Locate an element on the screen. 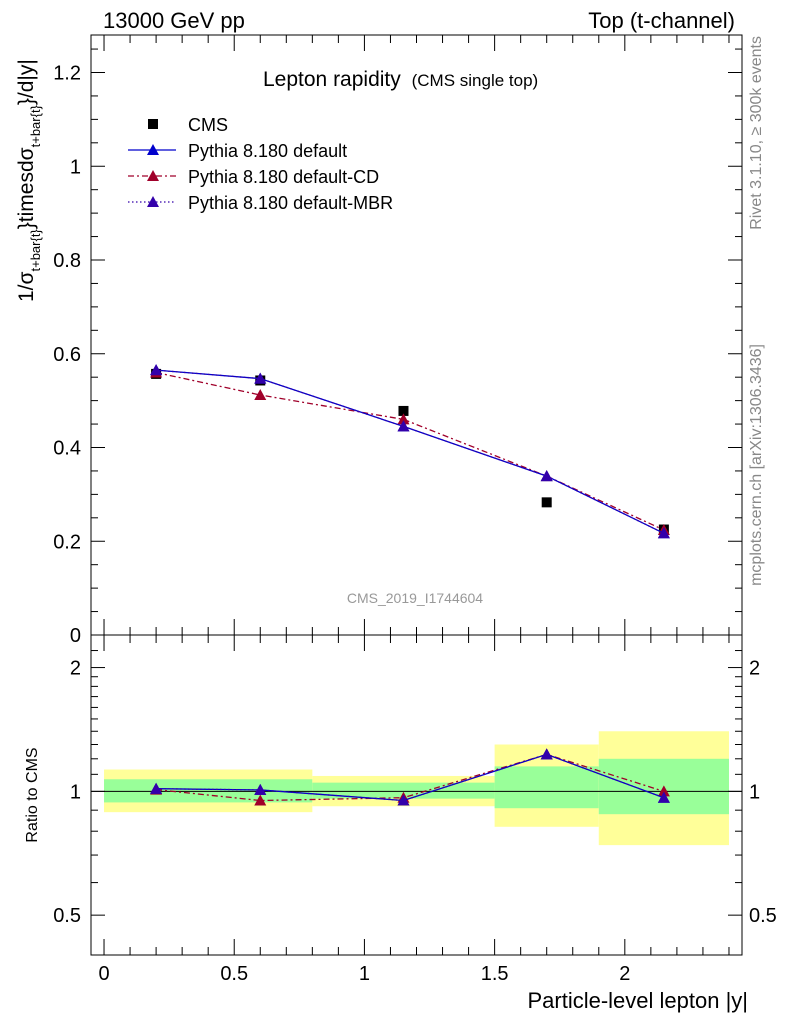 Image resolution: width=786 pixels, height=1024 pixels. chart-title-main: Lepton rapidity is located at coordinates (332, 79).